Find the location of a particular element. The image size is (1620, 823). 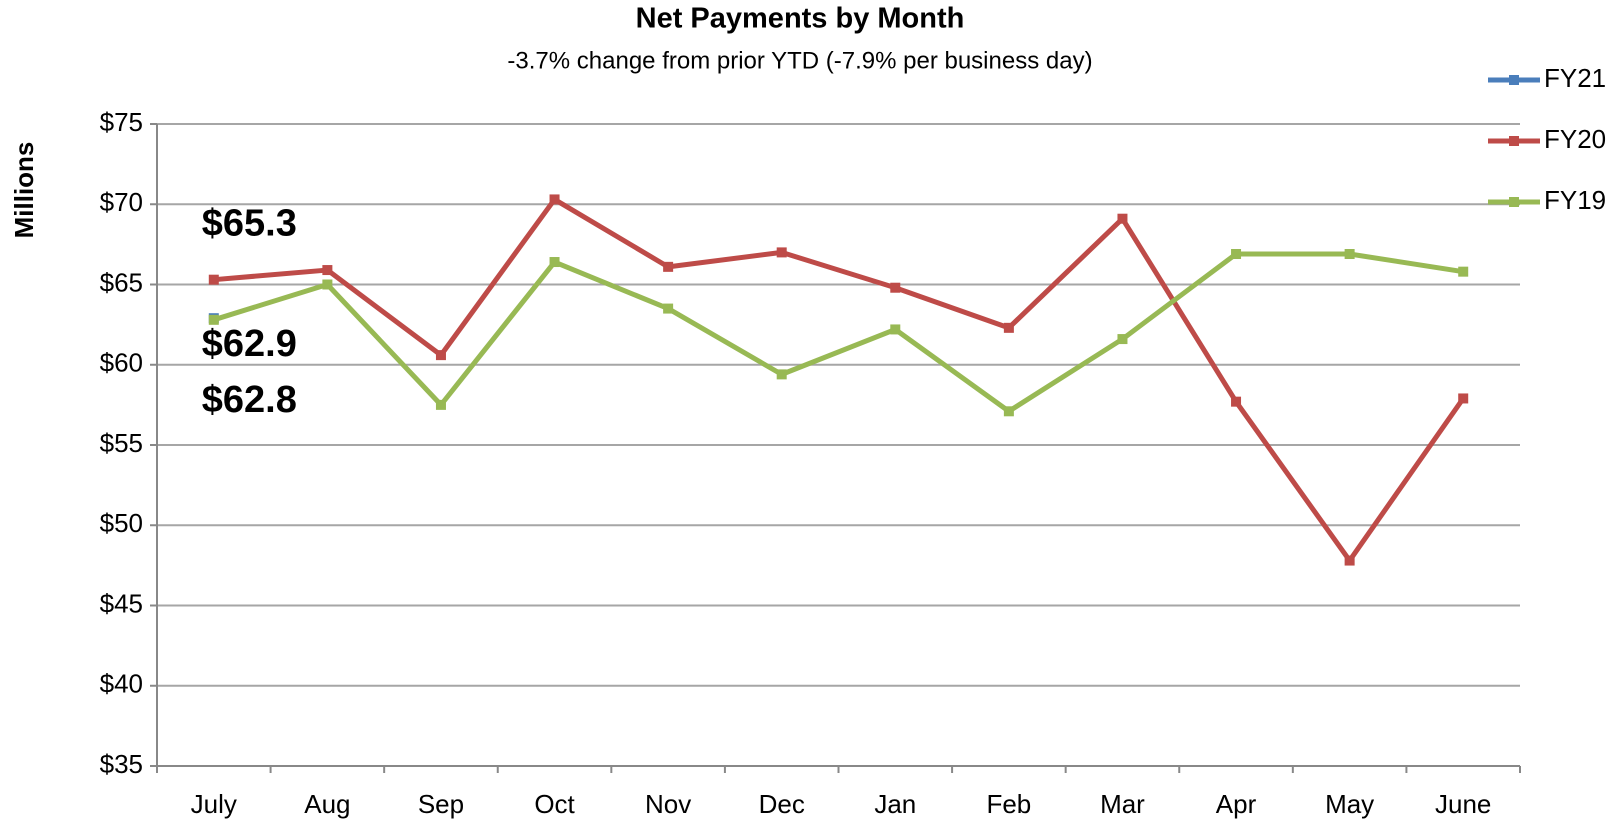

y-tick-label: $45 is located at coordinates (121, 603).